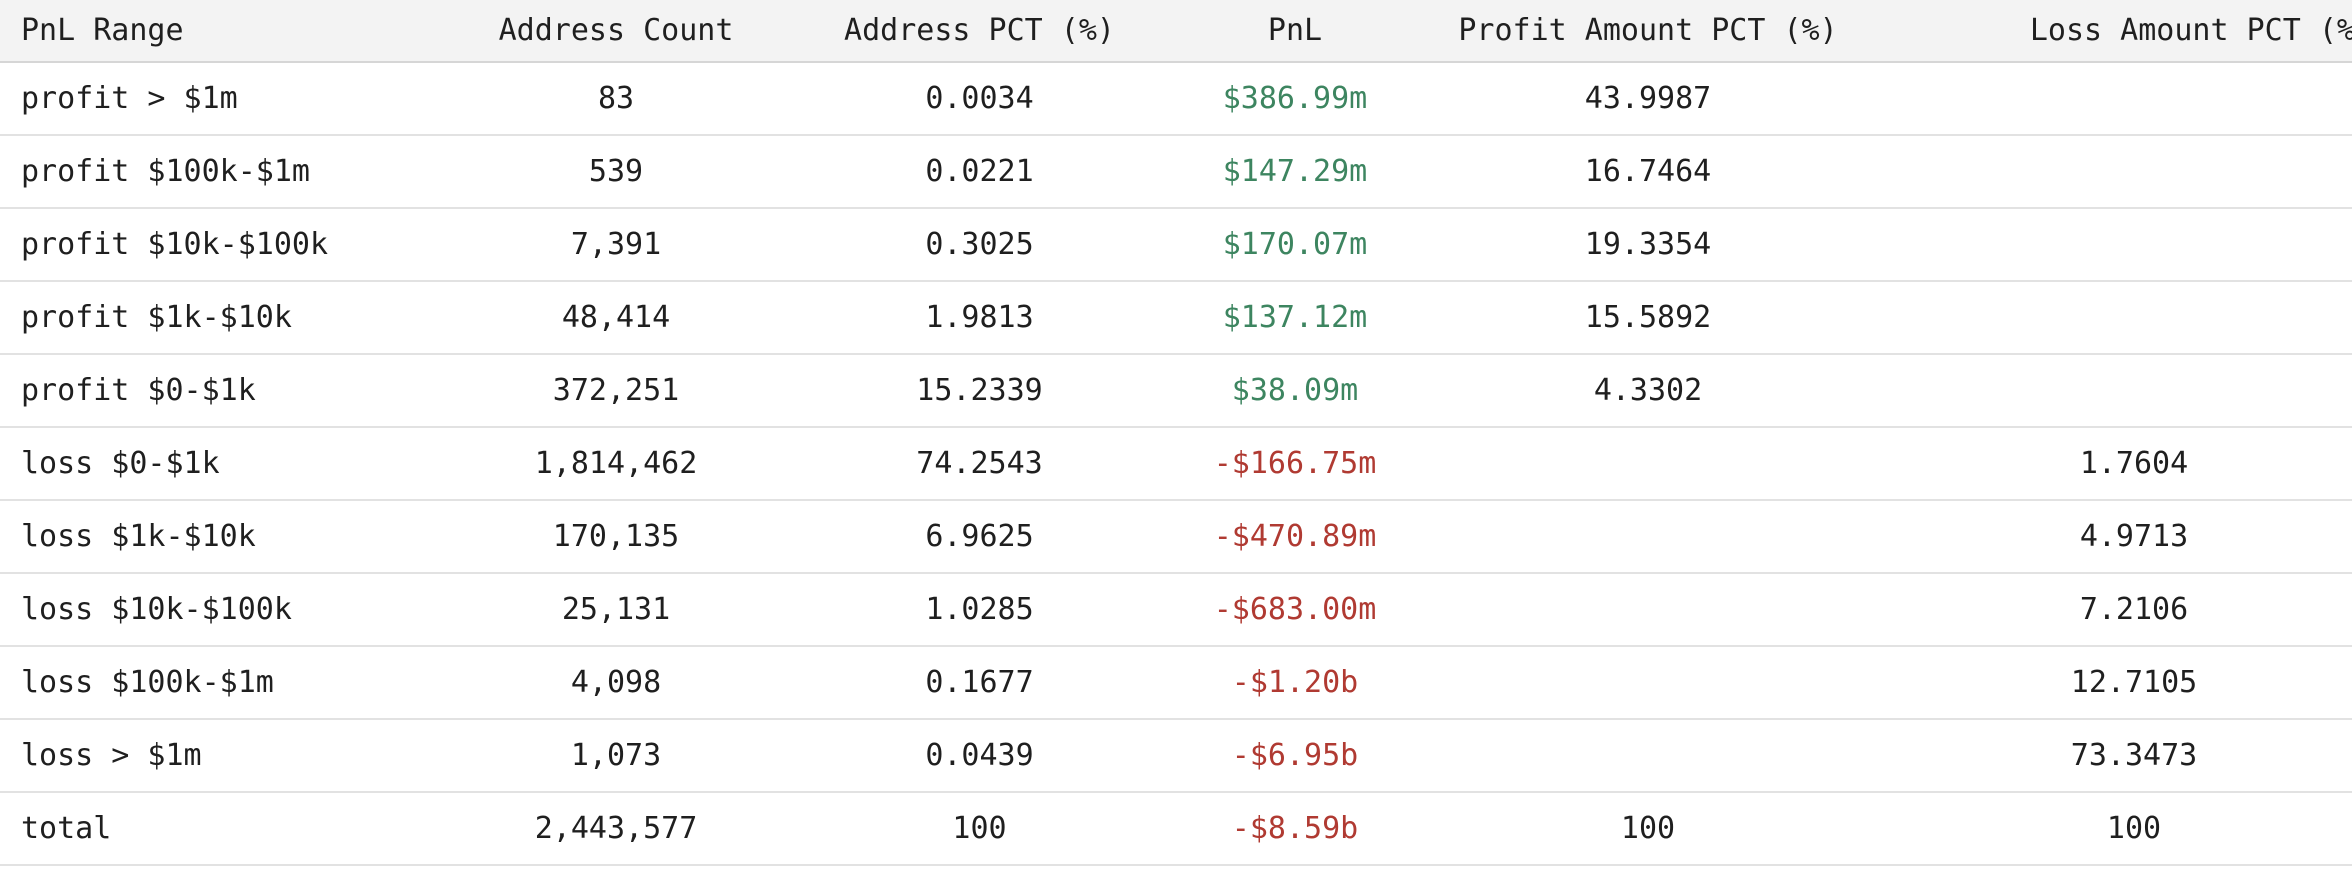 This screenshot has height=884, width=2352. Describe the element at coordinates (979, 755) in the screenshot. I see `cell-address-pct: 0.0439` at that location.